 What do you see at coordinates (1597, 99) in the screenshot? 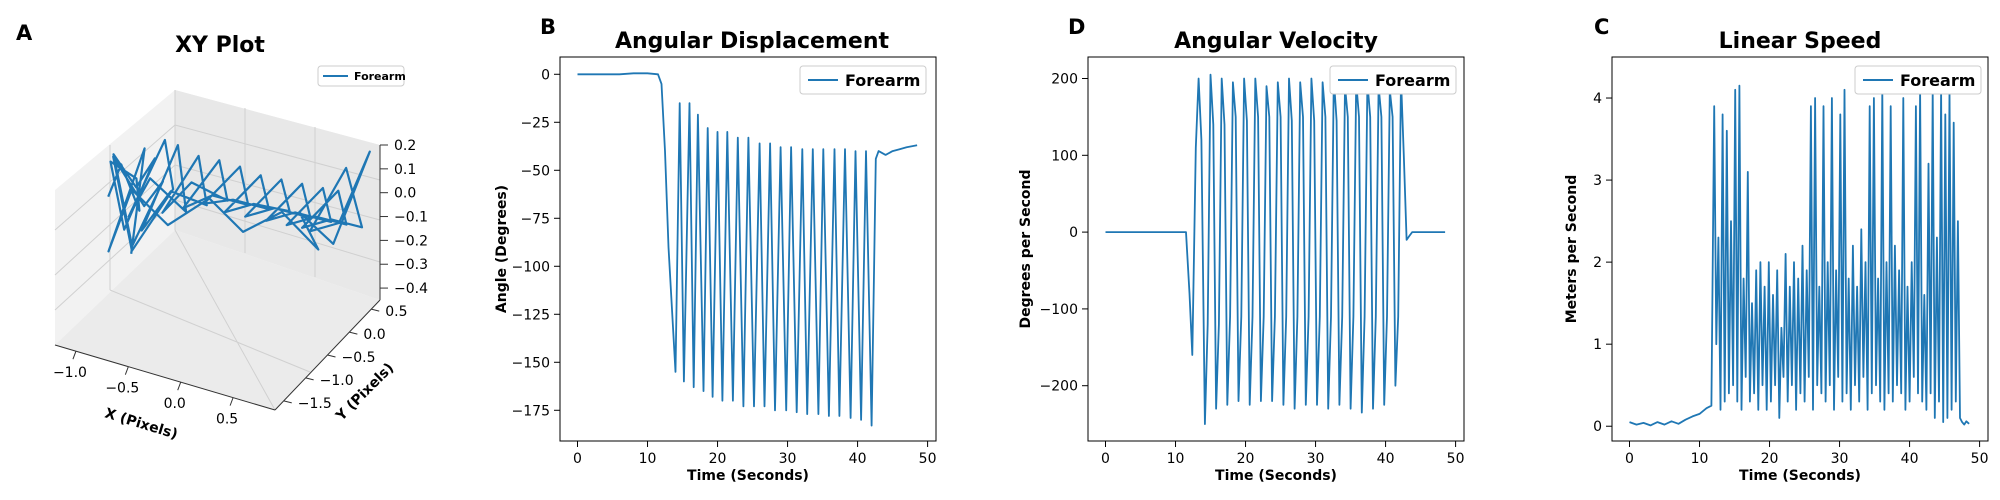
I see `y-tick-label: 4` at bounding box center [1597, 99].